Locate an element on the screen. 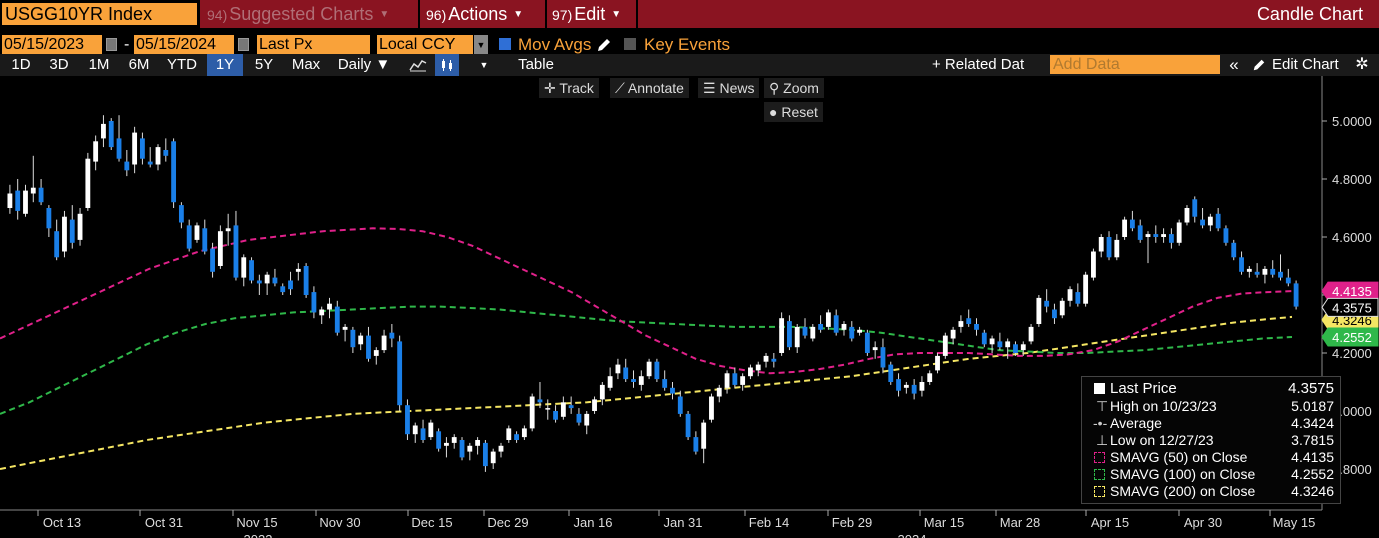  edit-number: 97) is located at coordinates (562, 15).